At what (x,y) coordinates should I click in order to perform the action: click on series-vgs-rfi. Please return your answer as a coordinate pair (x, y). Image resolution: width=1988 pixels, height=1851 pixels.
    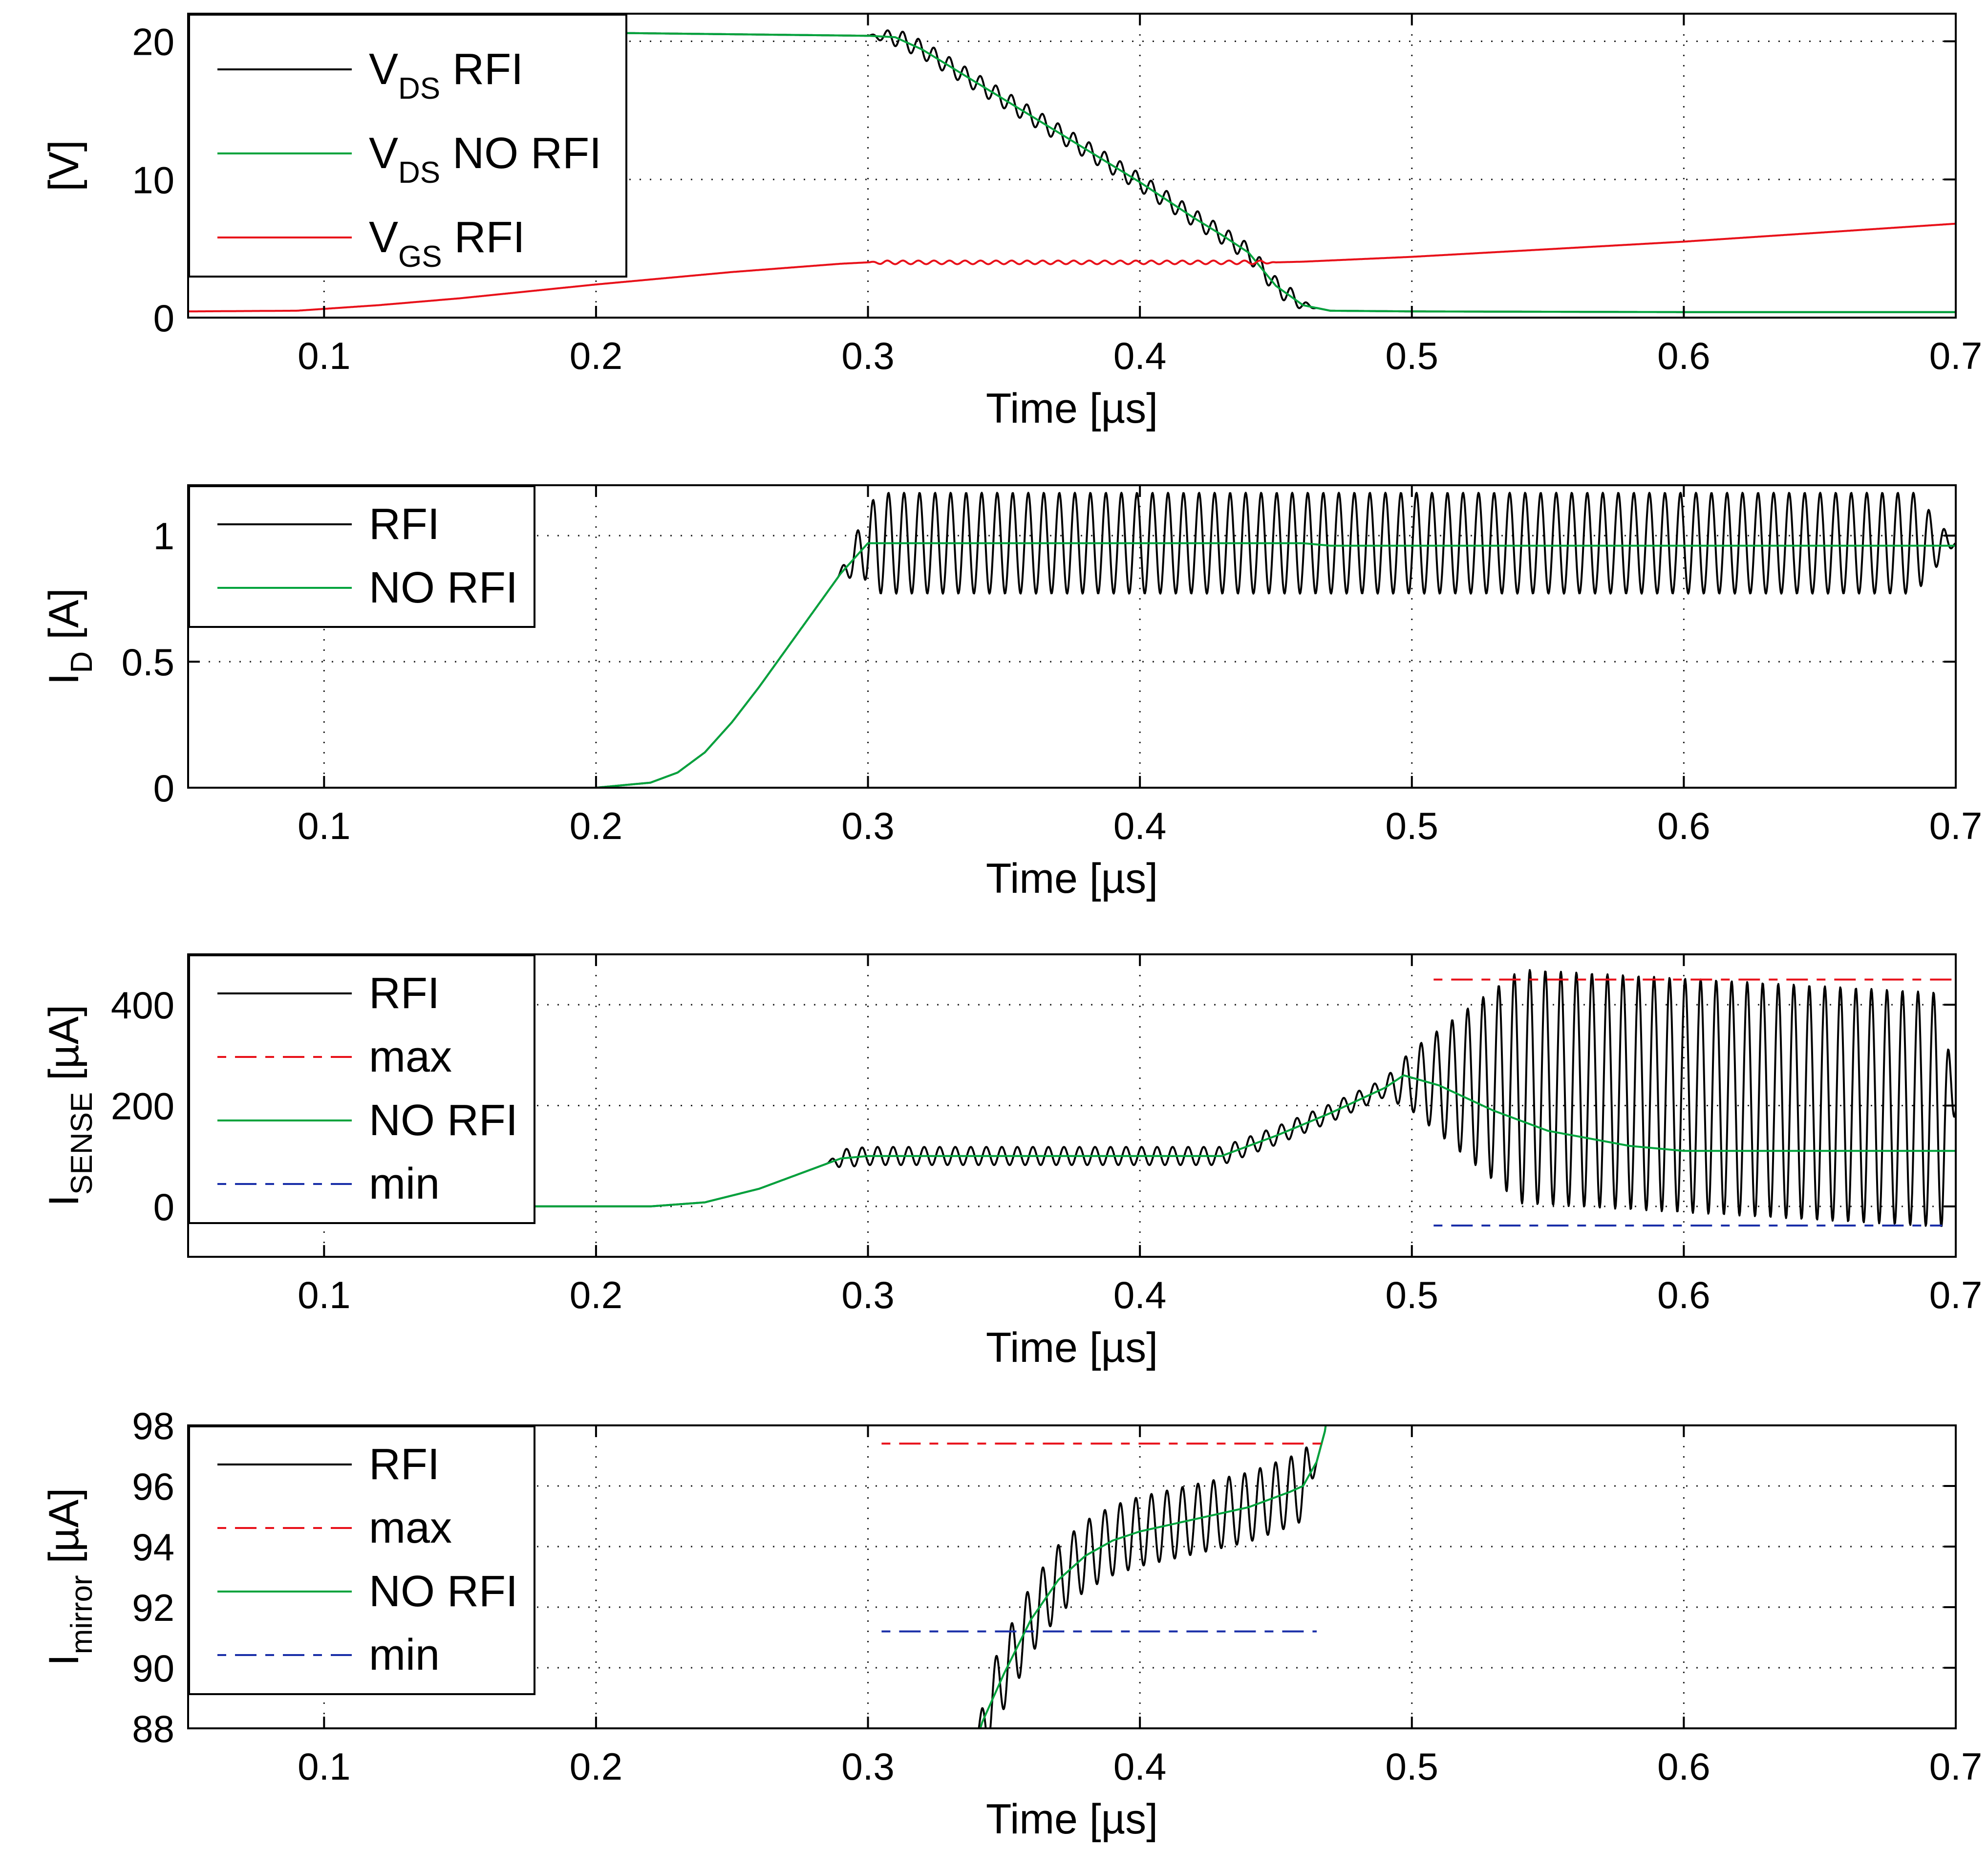
    Looking at the image, I should click on (1072, 267).